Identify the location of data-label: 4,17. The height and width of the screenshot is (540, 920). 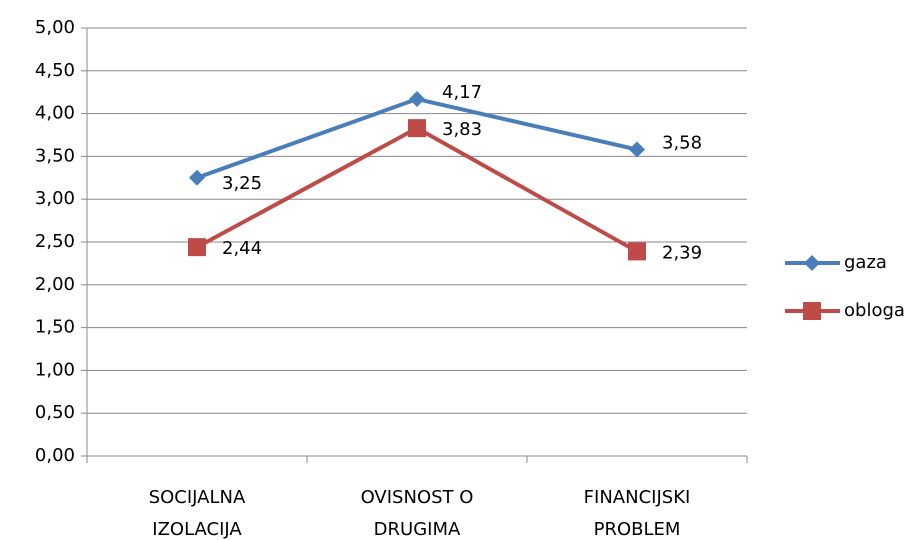
(462, 92).